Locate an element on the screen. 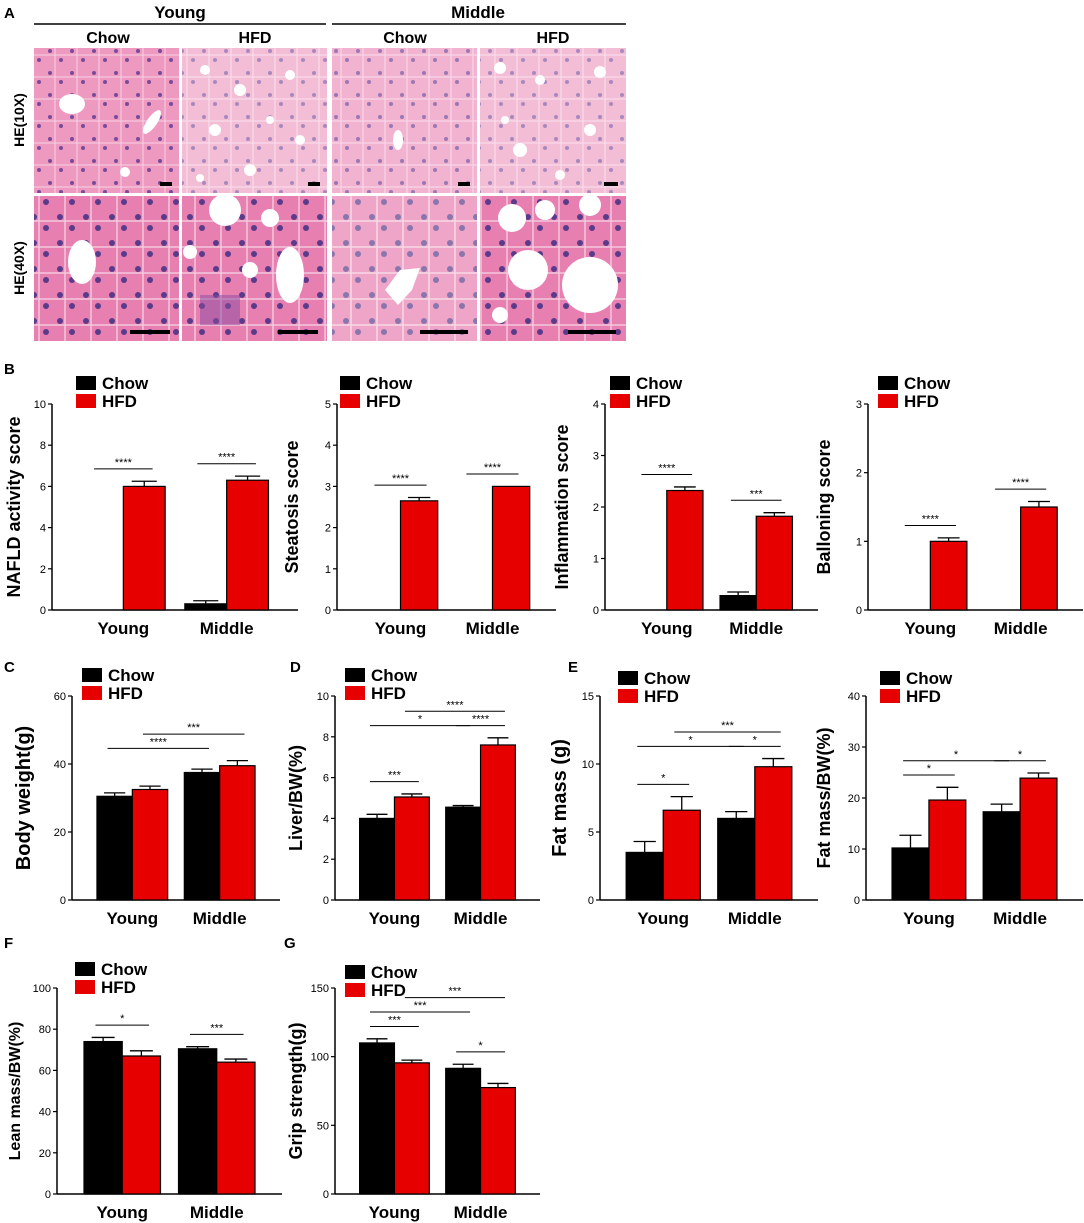  panel-letter-f: F is located at coordinates (8, 943).